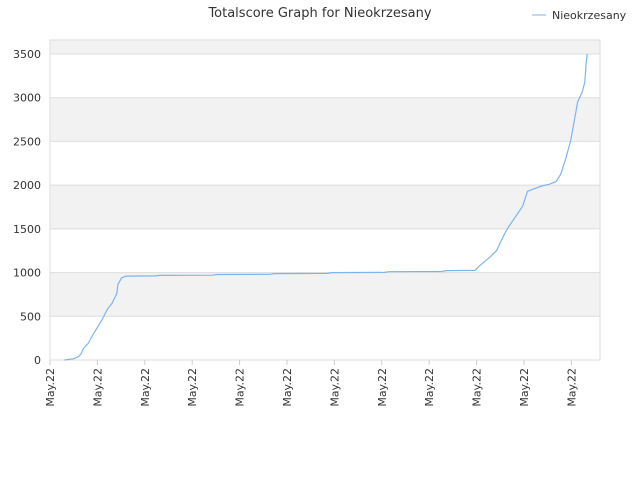 The width and height of the screenshot is (640, 484). What do you see at coordinates (30, 316) in the screenshot?
I see `y-tick-label: 500` at bounding box center [30, 316].